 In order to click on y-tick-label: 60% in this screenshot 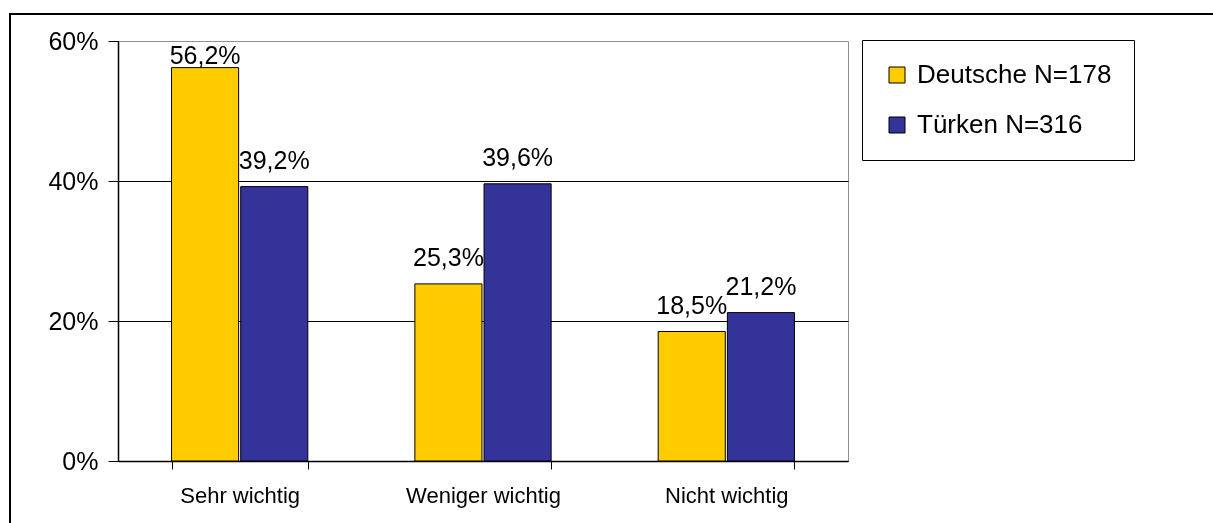, I will do `click(73, 40)`.